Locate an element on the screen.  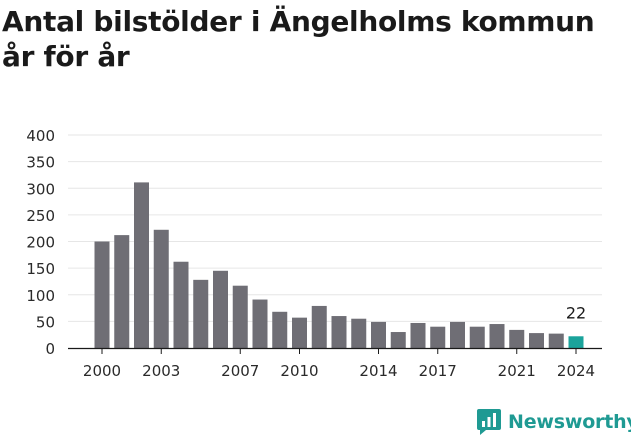
bar-2014 is located at coordinates (378, 334).